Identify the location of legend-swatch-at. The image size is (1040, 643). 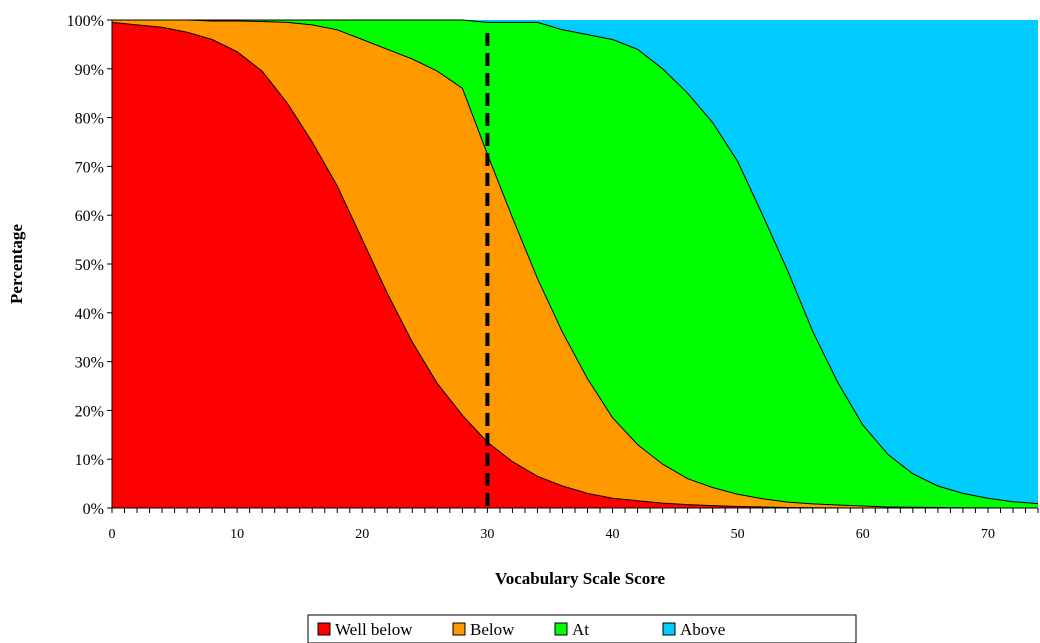
(561, 629).